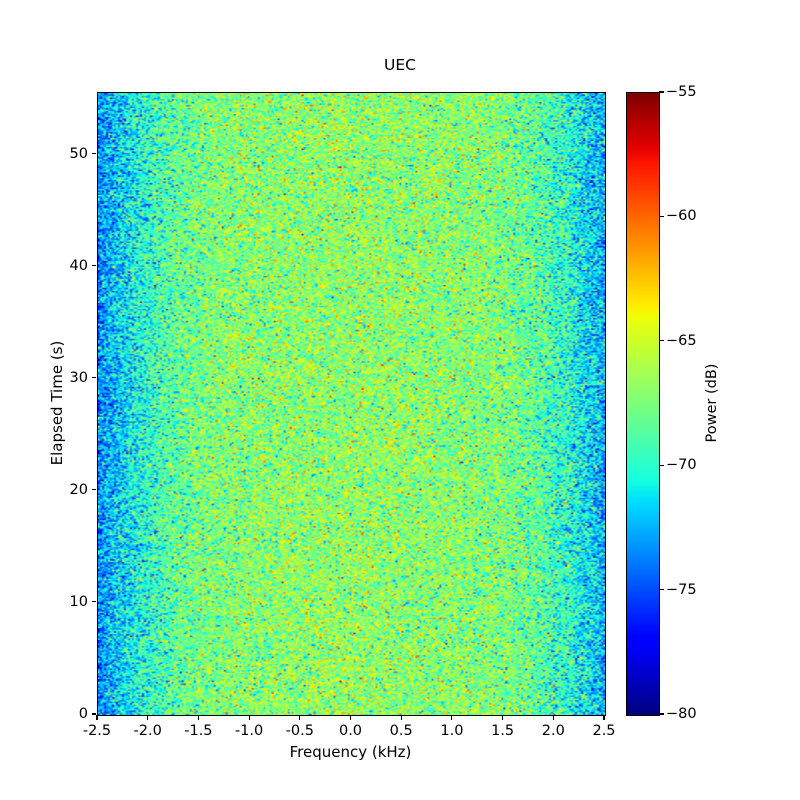 Image resolution: width=800 pixels, height=800 pixels. I want to click on y-tick-label: 20, so click(78, 489).